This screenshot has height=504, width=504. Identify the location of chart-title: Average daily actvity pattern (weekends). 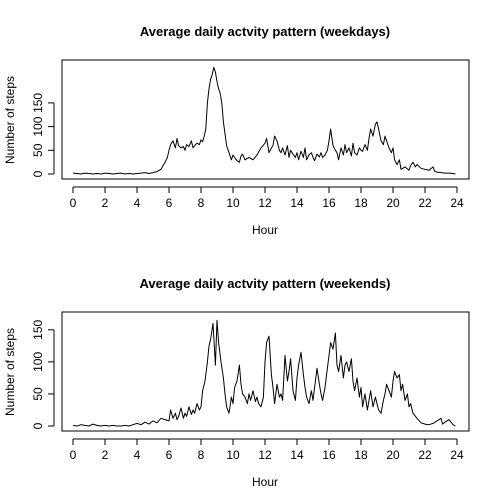
(265, 283).